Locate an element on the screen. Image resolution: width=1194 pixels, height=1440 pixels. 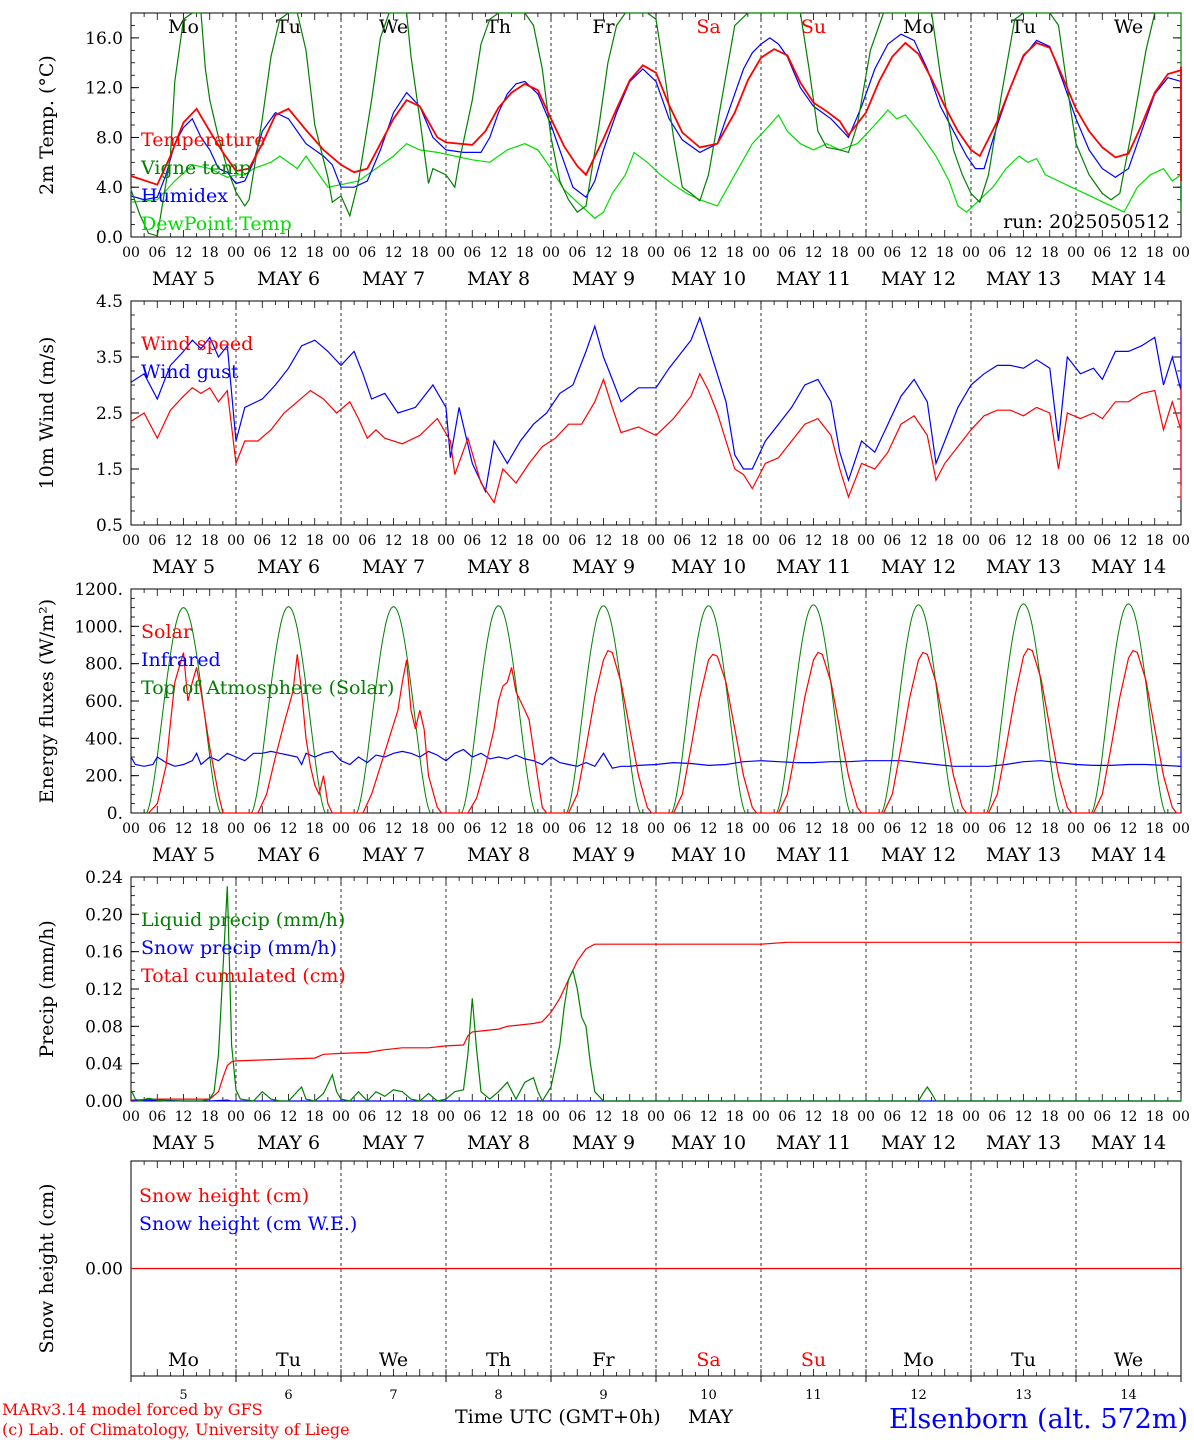
date-label: MAY 10 is located at coordinates (708, 1143).